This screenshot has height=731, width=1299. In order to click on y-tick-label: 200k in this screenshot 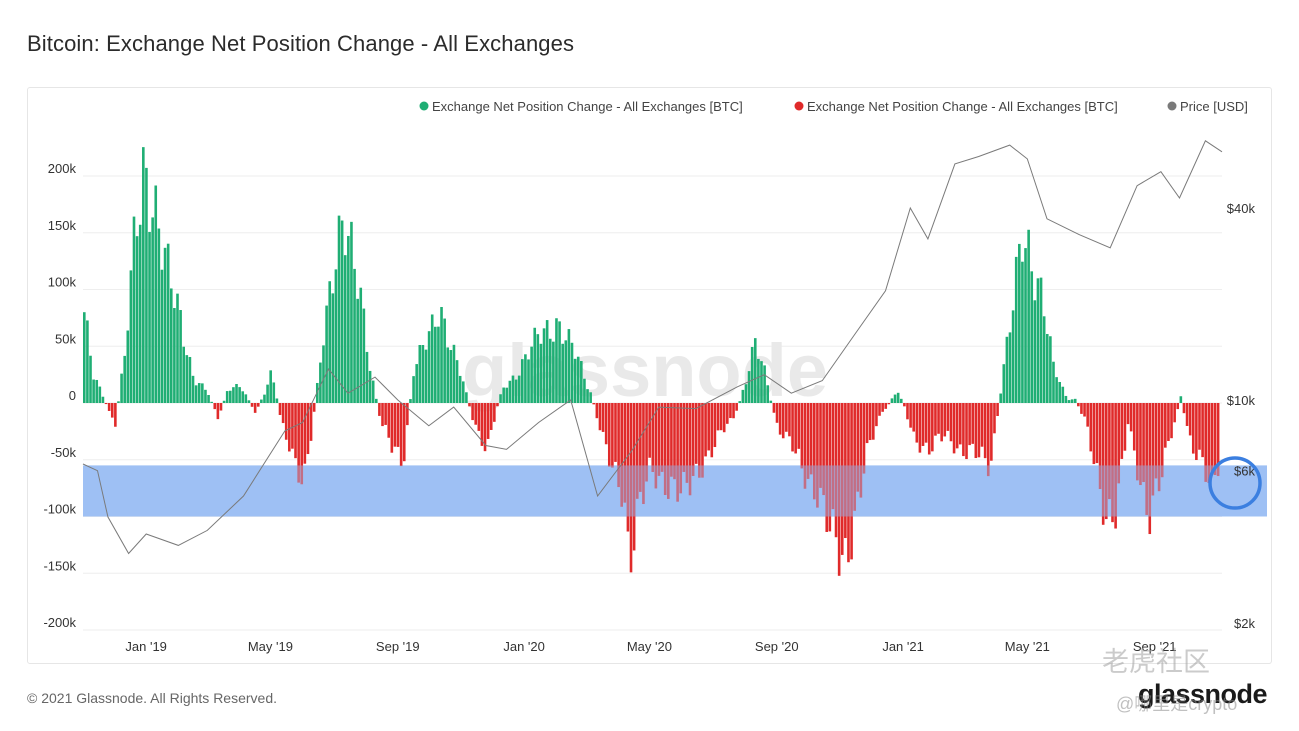, I will do `click(62, 168)`.